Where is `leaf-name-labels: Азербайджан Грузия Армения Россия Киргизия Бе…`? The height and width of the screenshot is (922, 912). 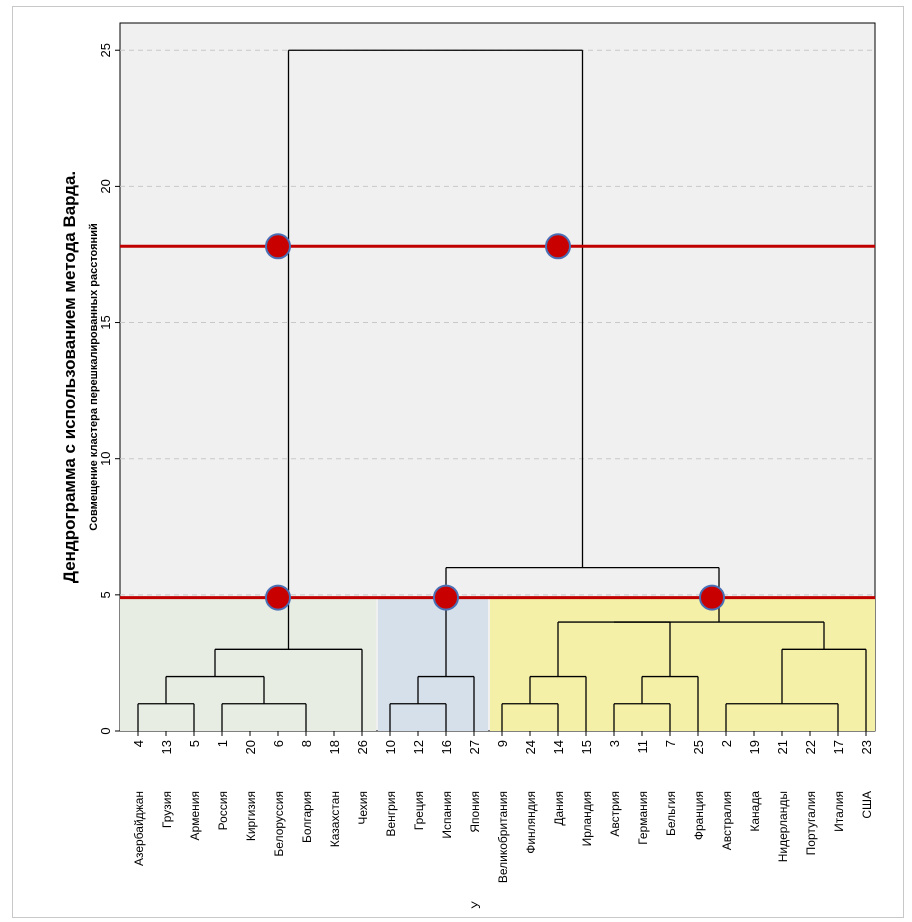
leaf-name-labels: Азербайджан Грузия Армения Россия Киргизия Бе… is located at coordinates (503, 837).